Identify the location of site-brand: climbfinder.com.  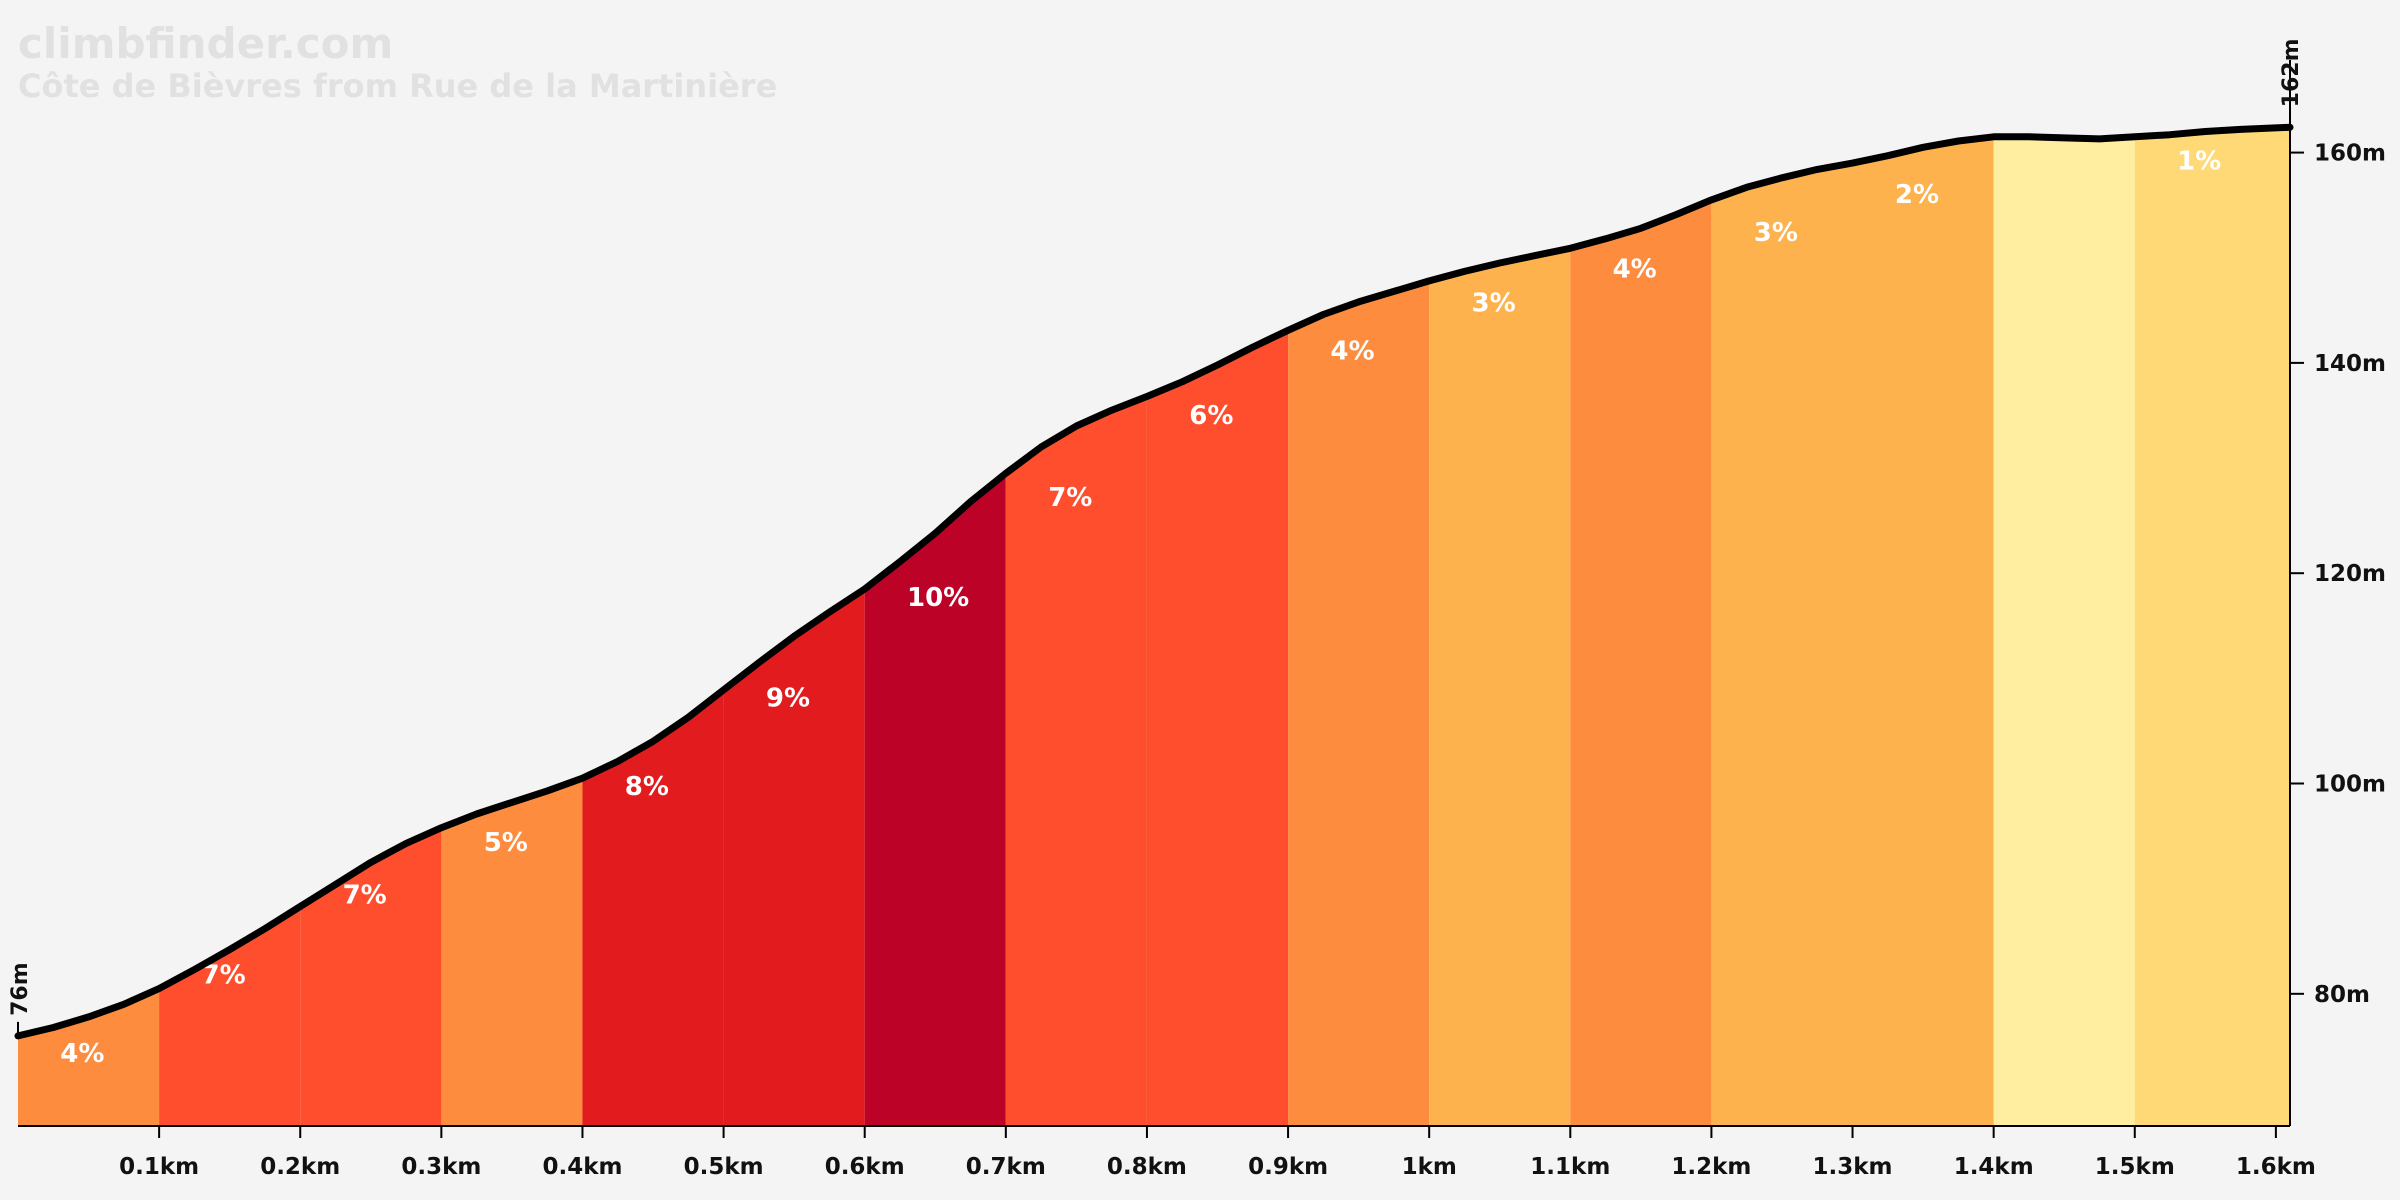
(205, 43).